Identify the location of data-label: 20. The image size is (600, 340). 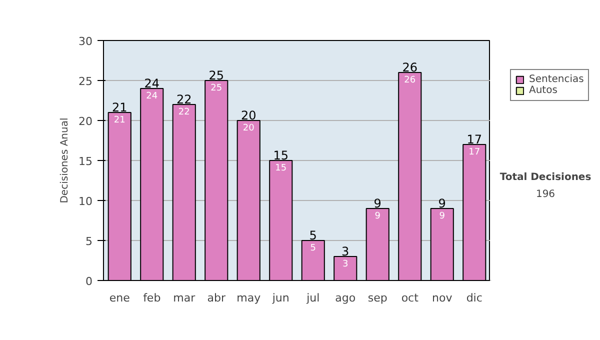
(248, 129).